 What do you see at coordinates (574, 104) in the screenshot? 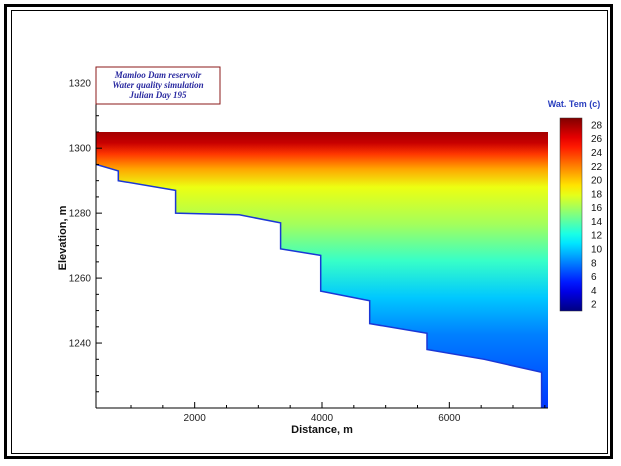
I see `colorbar-title: Wat. Tem (c)` at bounding box center [574, 104].